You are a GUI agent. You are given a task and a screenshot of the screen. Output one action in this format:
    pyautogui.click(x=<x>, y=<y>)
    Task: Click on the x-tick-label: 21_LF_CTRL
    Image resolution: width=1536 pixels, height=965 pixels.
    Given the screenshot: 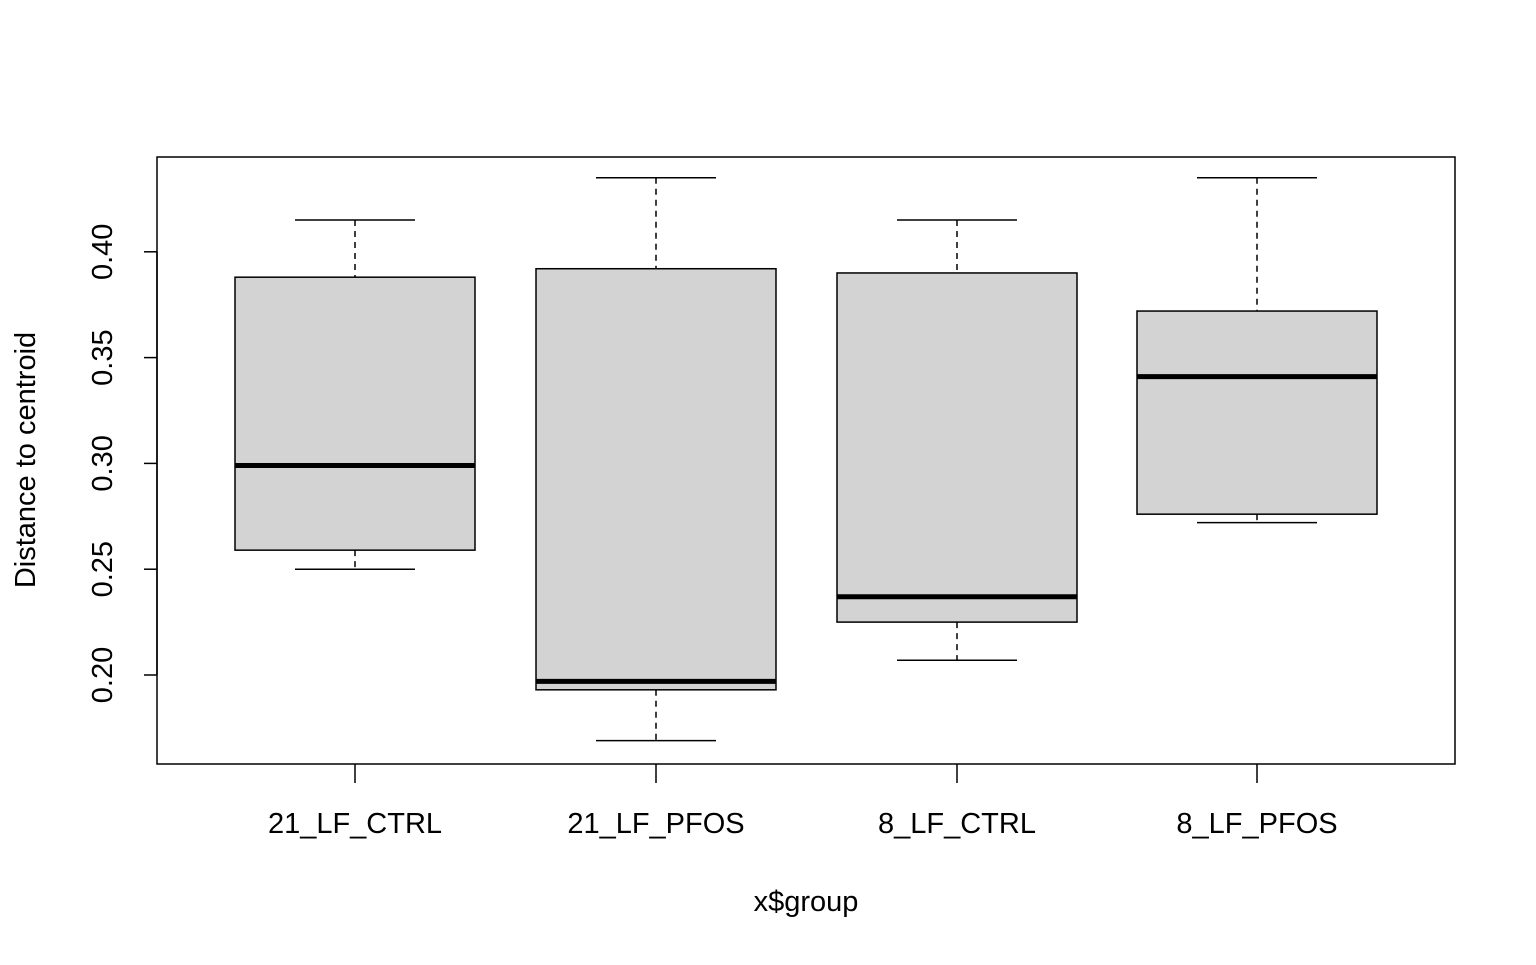 What is the action you would take?
    pyautogui.click(x=355, y=824)
    